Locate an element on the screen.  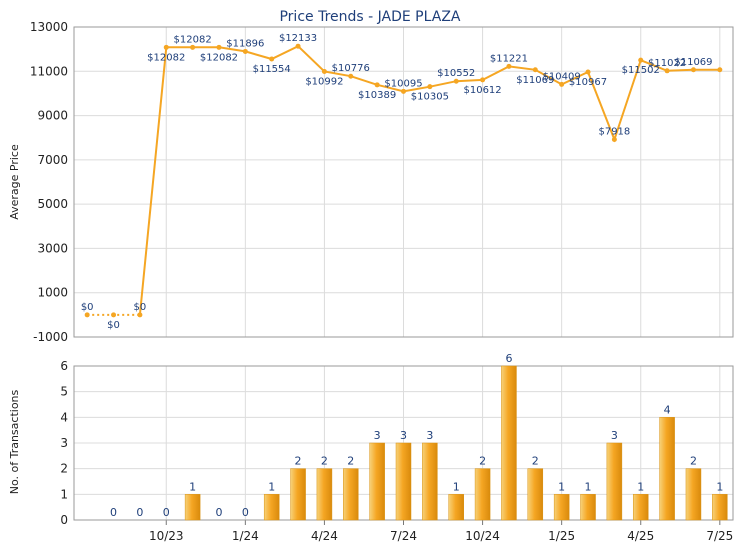
price-data-label: $12133 is located at coordinates (298, 38).